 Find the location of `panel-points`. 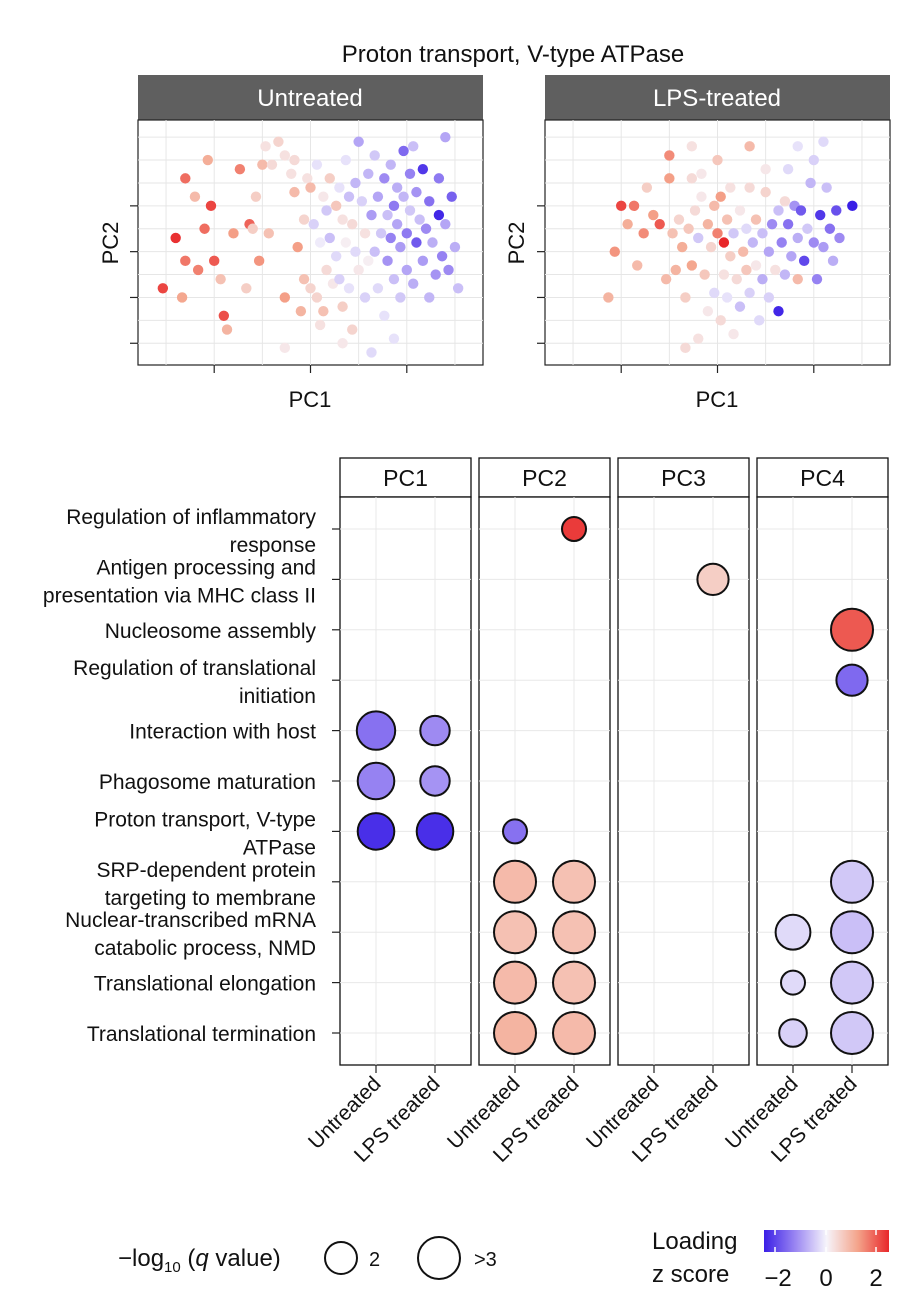

panel-points is located at coordinates (310, 244).